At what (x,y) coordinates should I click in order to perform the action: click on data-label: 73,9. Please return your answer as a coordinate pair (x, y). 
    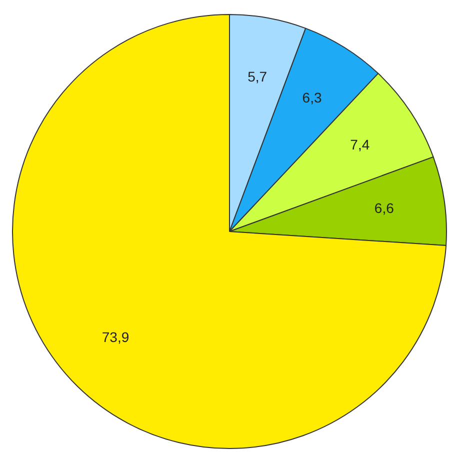
    Looking at the image, I should click on (116, 337).